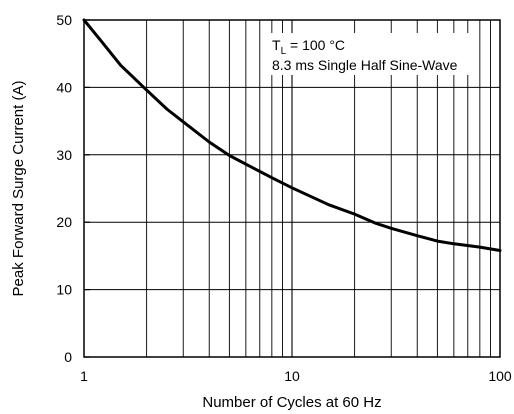 The image size is (514, 414). What do you see at coordinates (500, 376) in the screenshot?
I see `x-tick-label: 100` at bounding box center [500, 376].